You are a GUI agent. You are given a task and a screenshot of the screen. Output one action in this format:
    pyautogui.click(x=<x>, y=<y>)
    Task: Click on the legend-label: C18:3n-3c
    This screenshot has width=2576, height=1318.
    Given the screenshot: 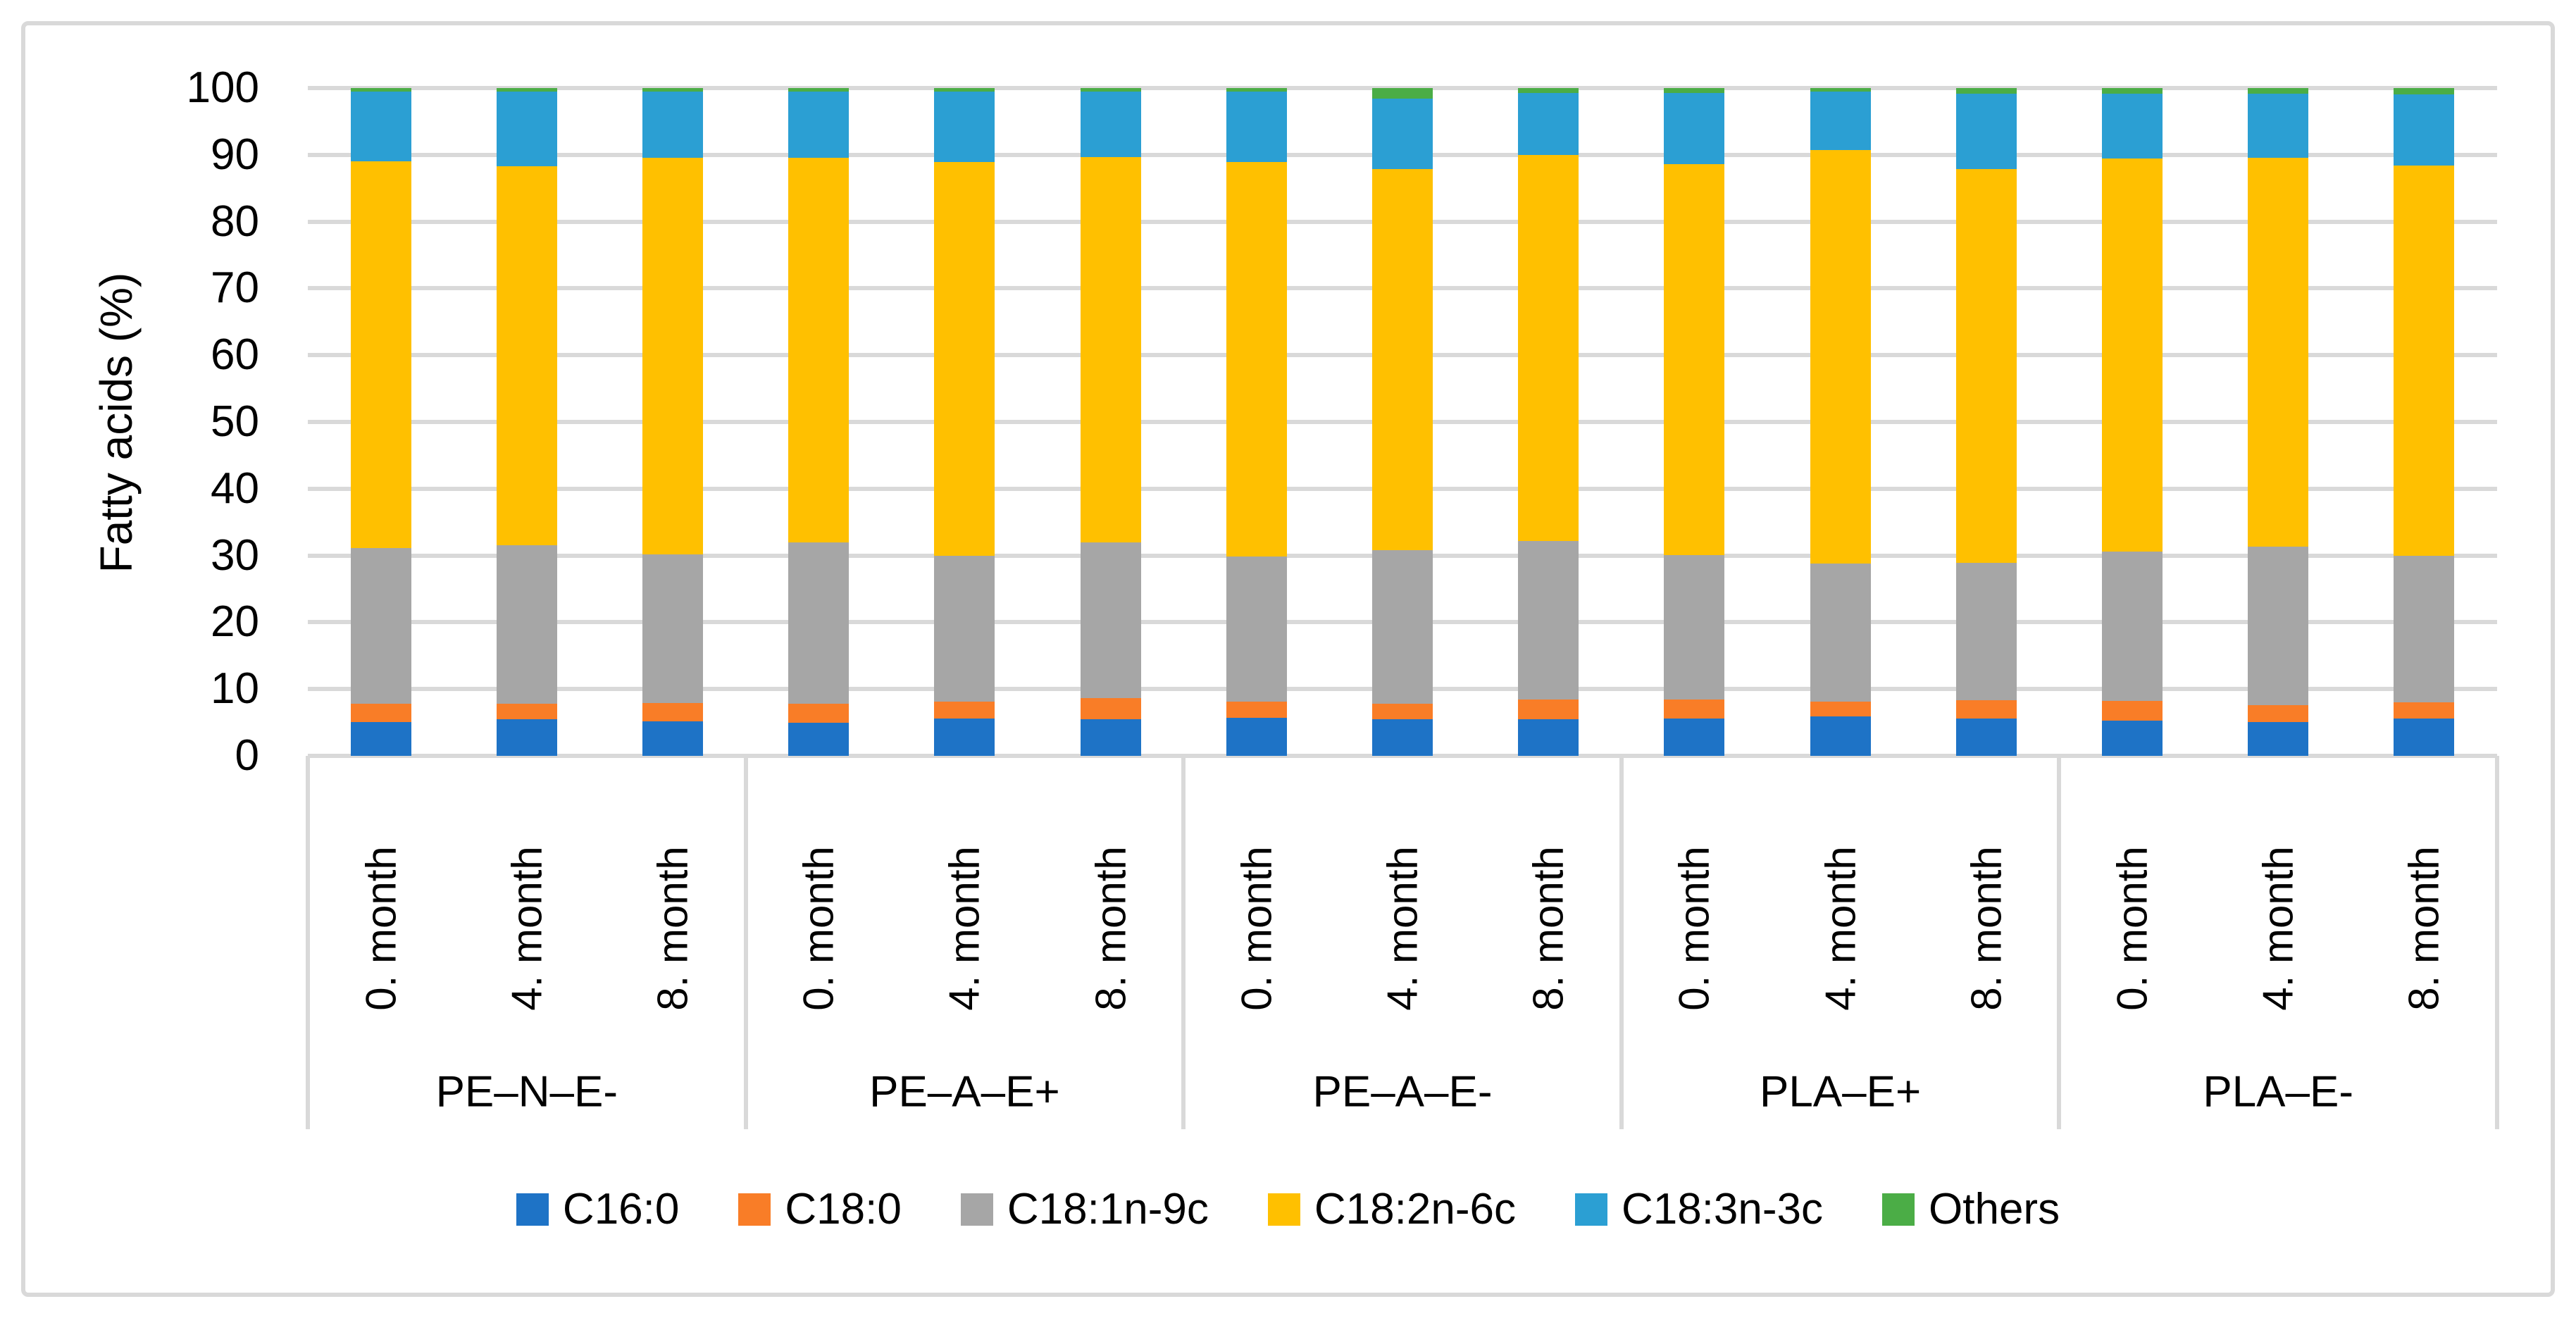 What is the action you would take?
    pyautogui.click(x=1722, y=1209)
    